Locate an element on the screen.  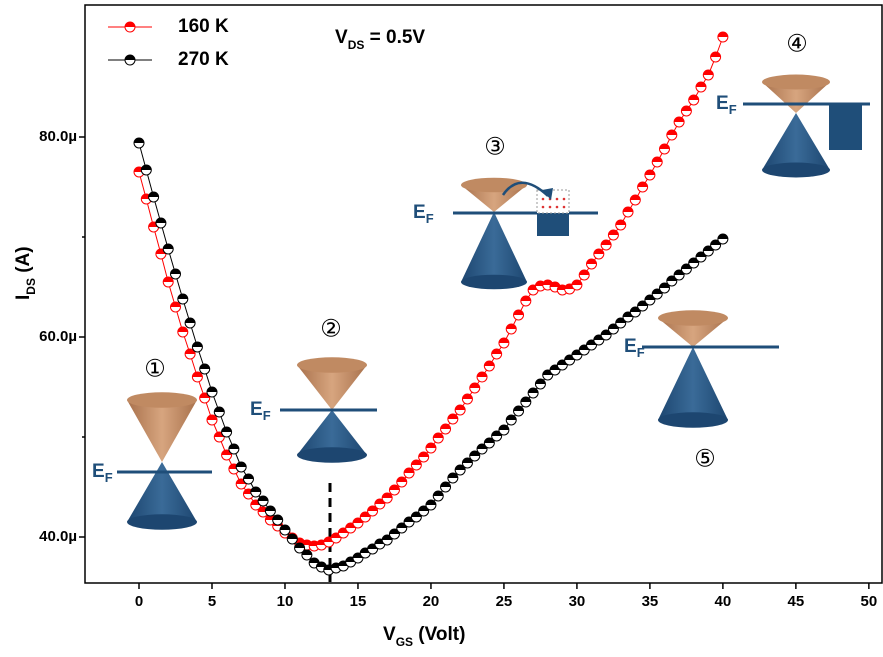
y-tick-label: 40.0µ is located at coordinates (58, 536).